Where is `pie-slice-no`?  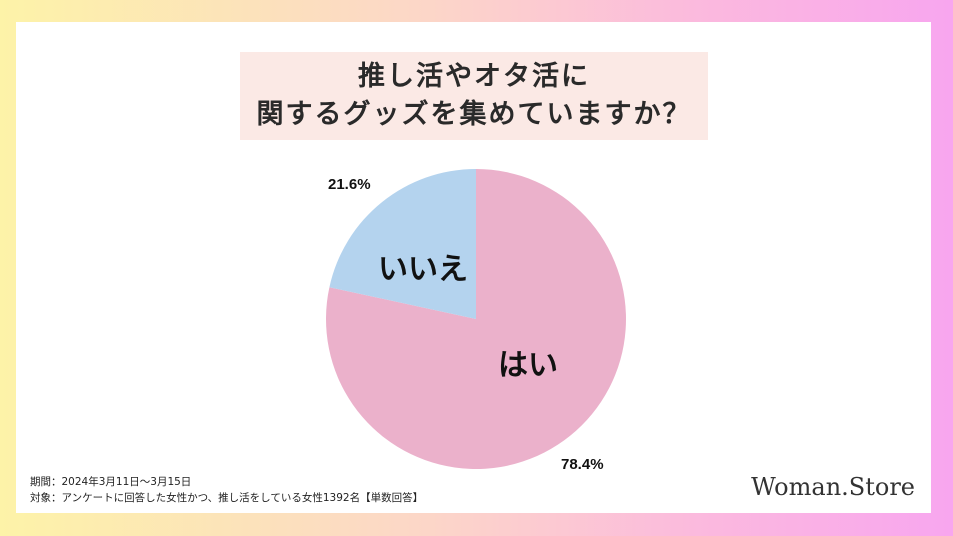
pie-slice-no is located at coordinates (402, 244).